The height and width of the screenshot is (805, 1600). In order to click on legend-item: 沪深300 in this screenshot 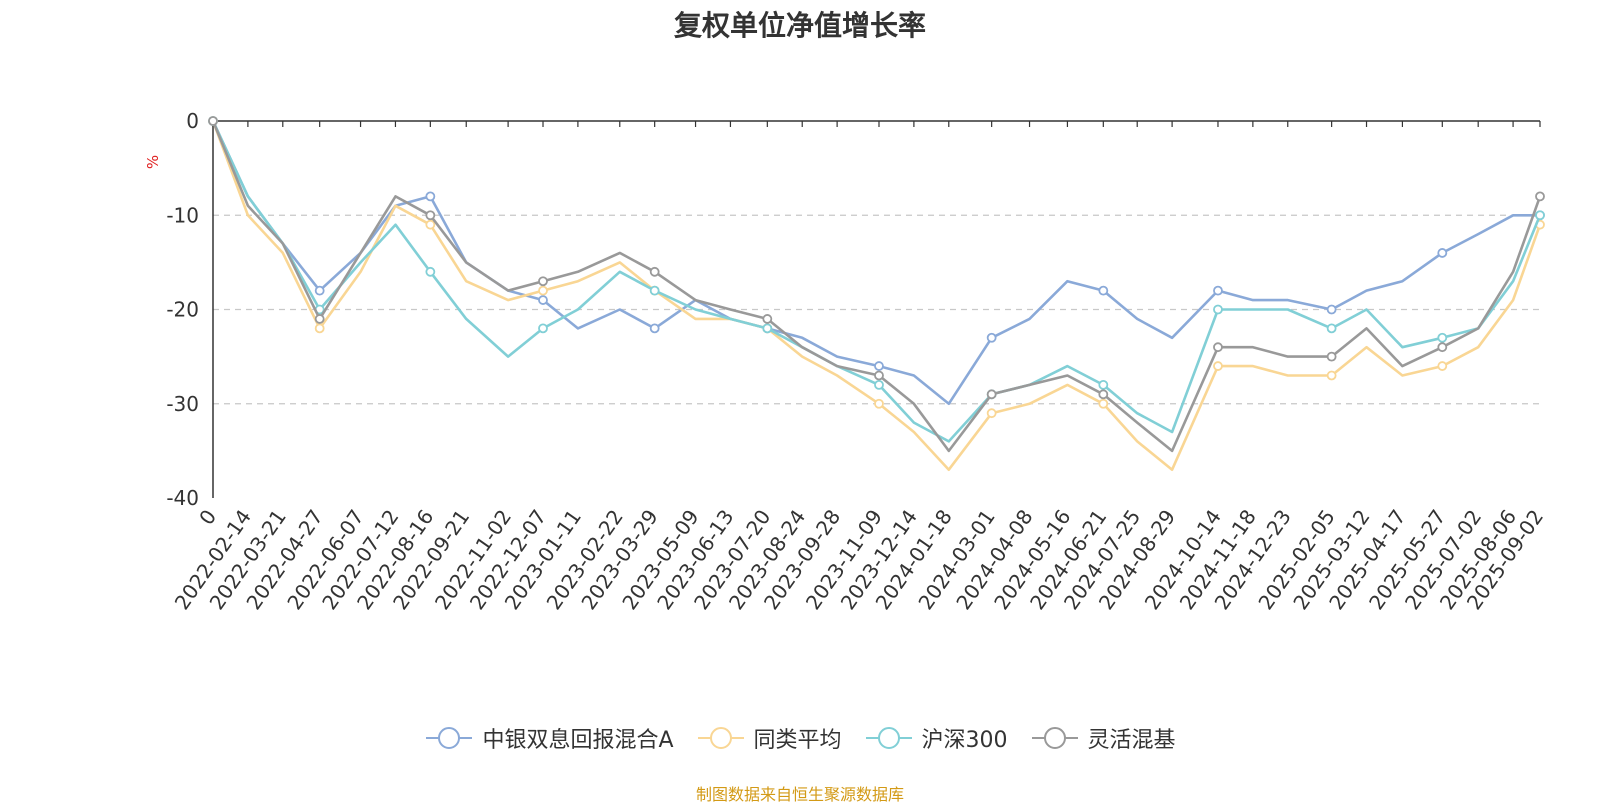, I will do `click(936, 738)`.